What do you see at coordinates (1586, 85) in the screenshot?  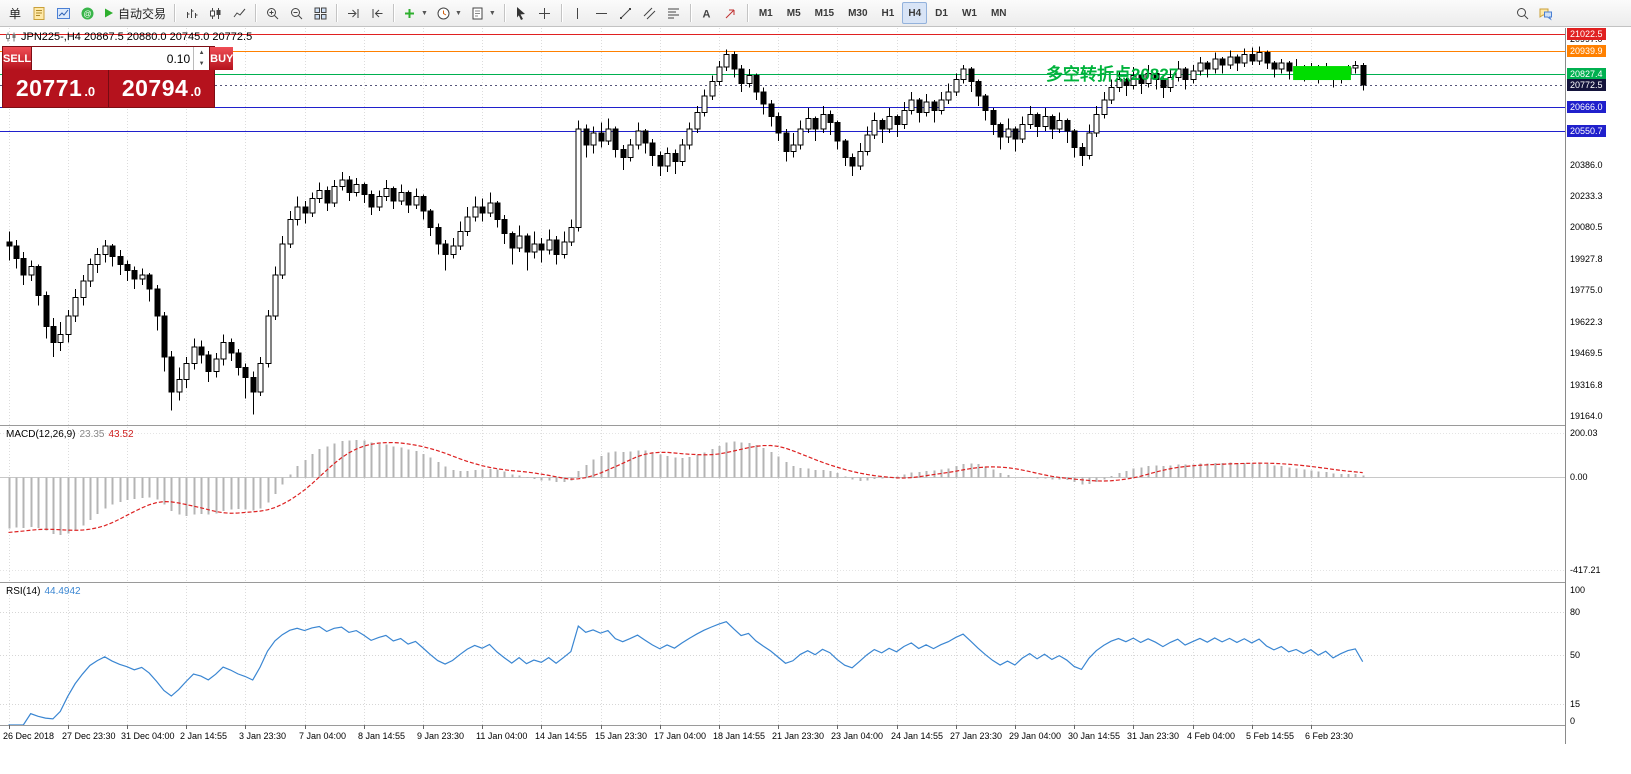 I see `price-level-box: 20772.5` at bounding box center [1586, 85].